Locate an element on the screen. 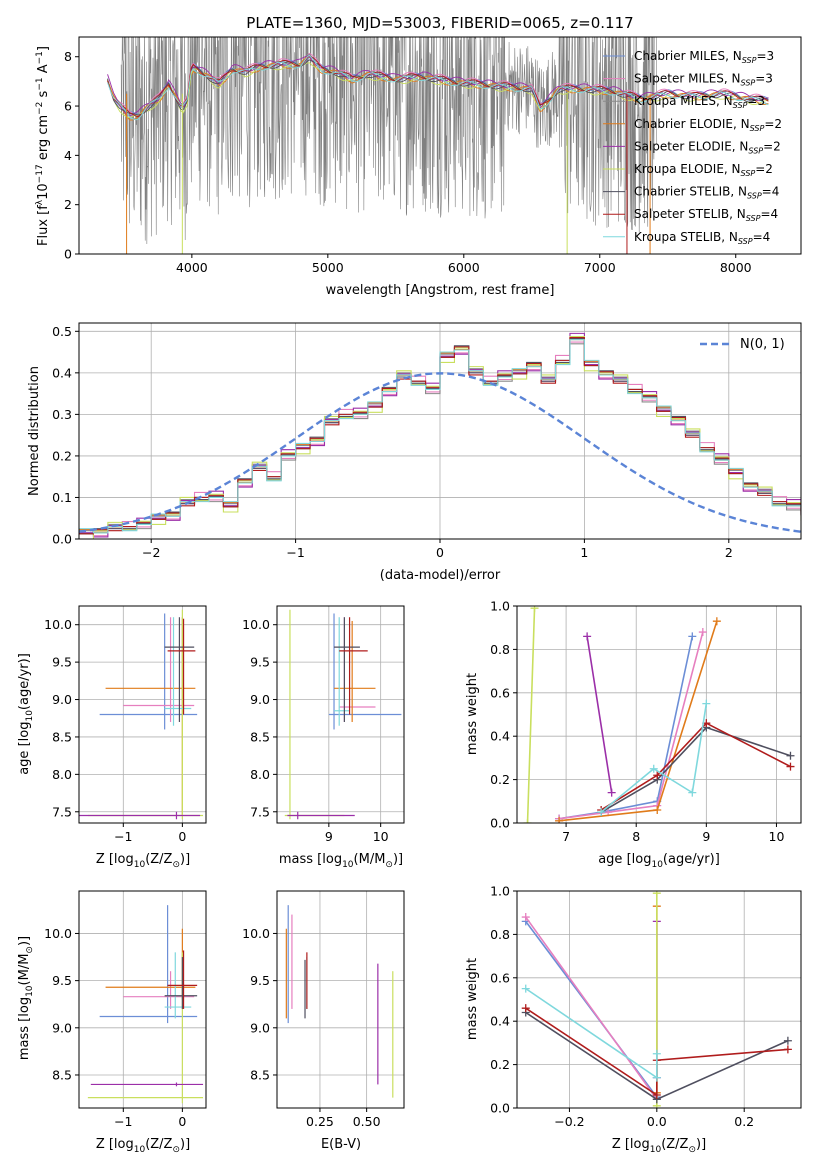 Image resolution: width=819 pixels, height=1170 pixels. mass_vs_Z-frame is located at coordinates (142, 999).